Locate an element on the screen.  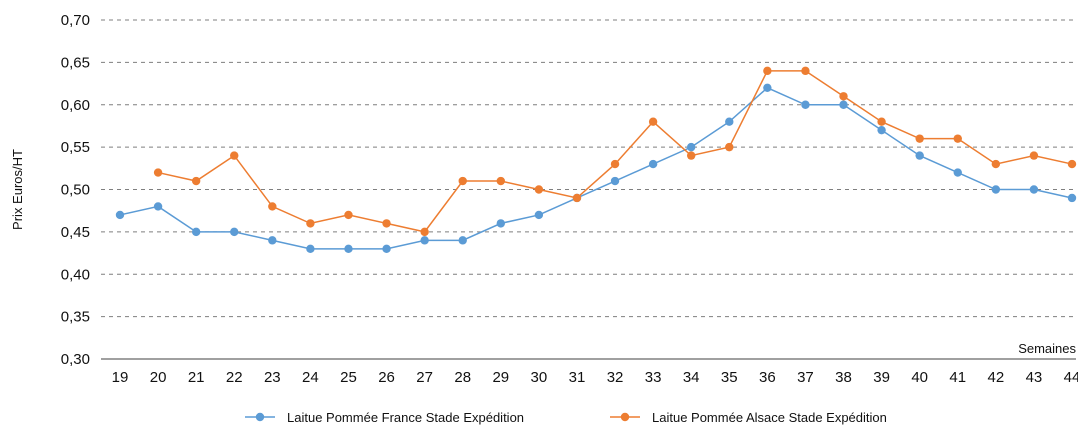
x-tick-label: 24 is located at coordinates (310, 377).